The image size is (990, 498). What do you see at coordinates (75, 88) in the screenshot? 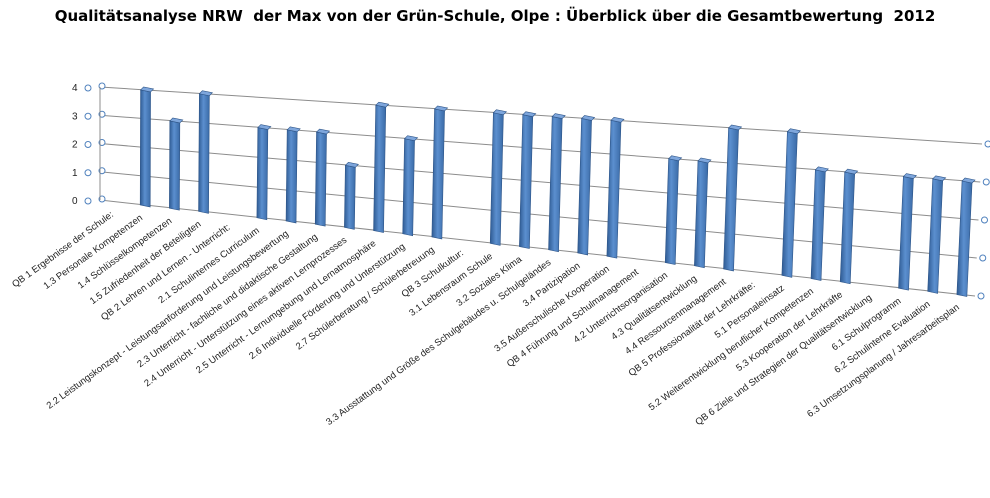
I see `y-tick-label: 4` at bounding box center [75, 88].